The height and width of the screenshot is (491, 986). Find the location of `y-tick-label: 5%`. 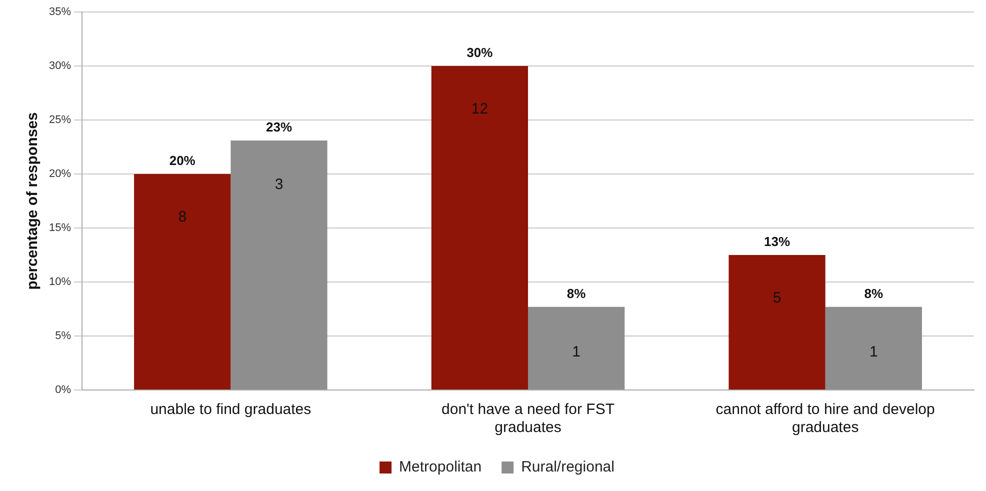

y-tick-label: 5% is located at coordinates (63, 336).